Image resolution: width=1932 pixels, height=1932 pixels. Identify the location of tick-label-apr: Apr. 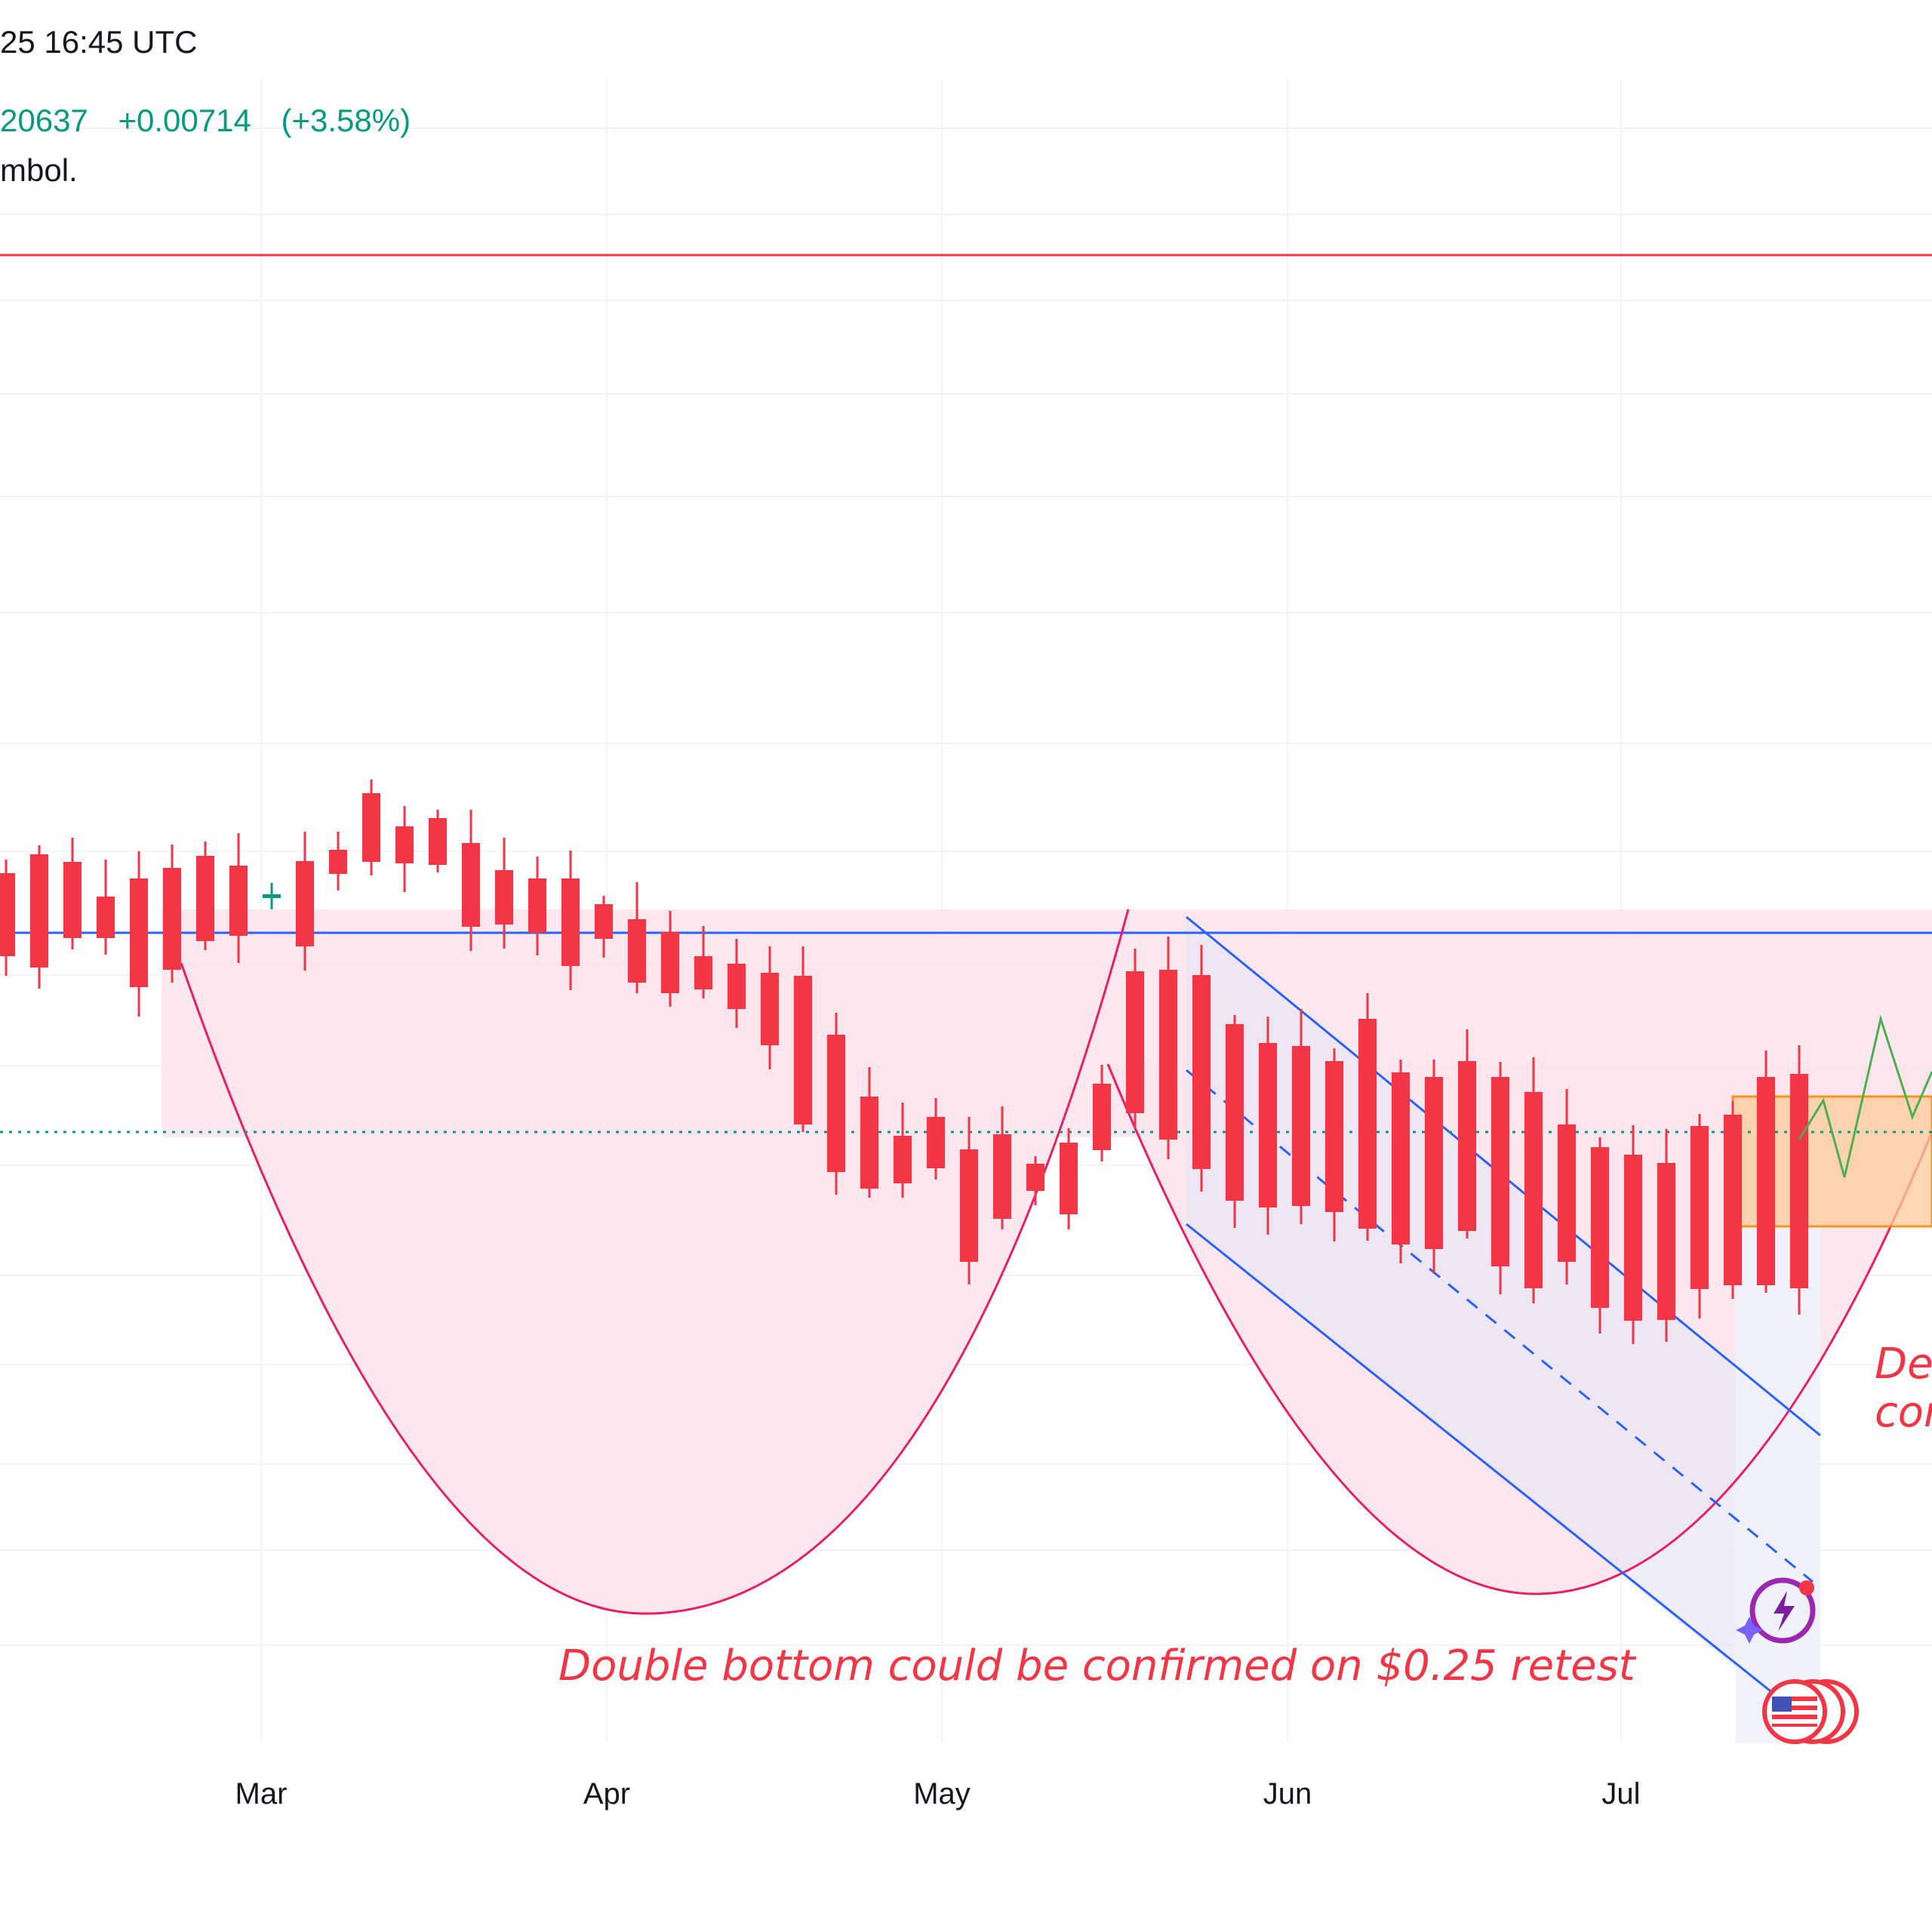
(606, 1793).